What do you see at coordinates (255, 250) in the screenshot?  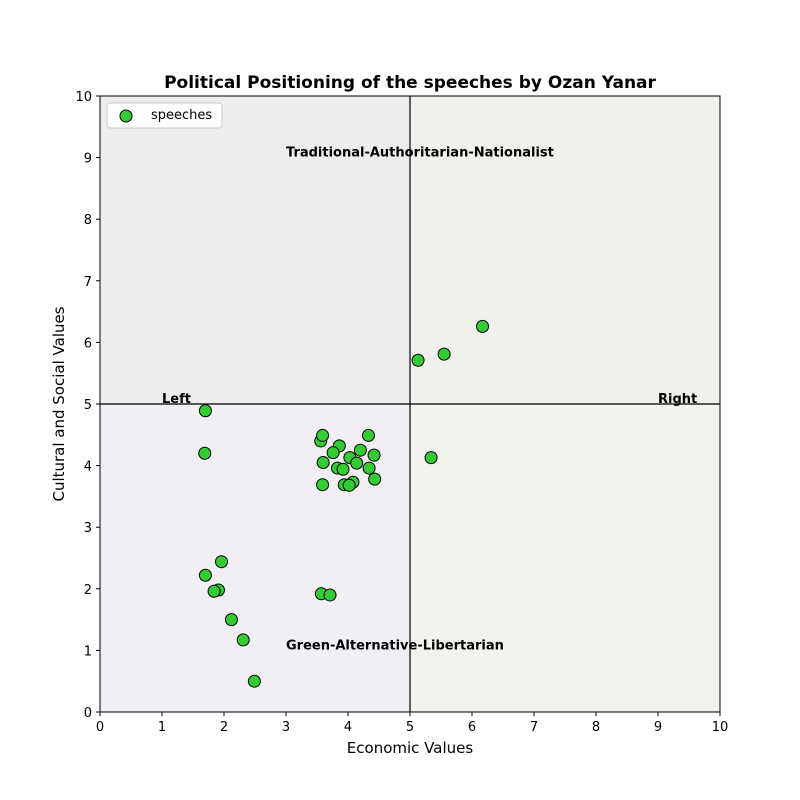 I see `quadrant-top-left` at bounding box center [255, 250].